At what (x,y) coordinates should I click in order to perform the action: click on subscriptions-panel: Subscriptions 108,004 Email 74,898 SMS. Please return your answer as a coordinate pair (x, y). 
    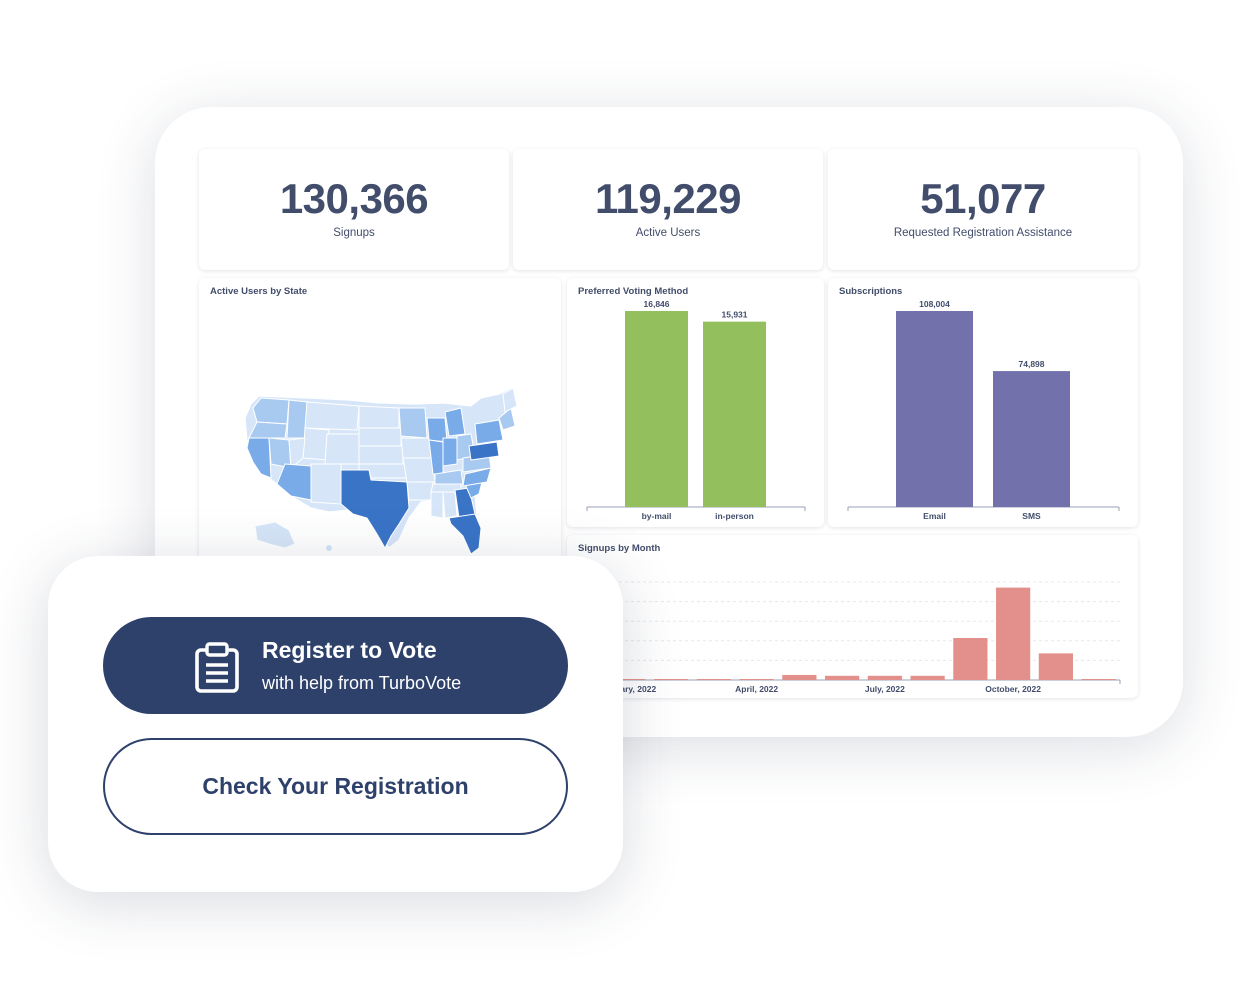
    Looking at the image, I should click on (983, 402).